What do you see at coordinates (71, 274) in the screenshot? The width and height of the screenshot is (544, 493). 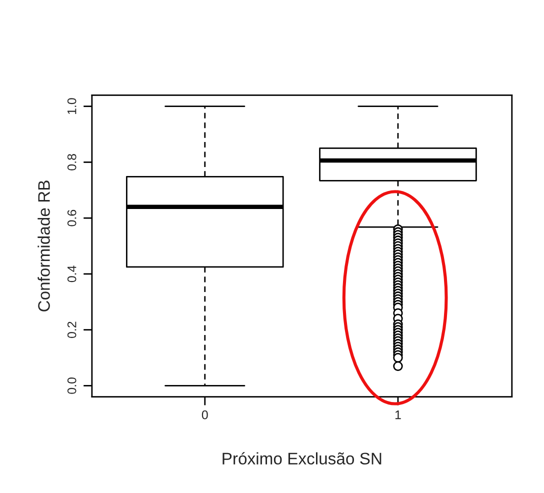 I see `y-tick-label: 0.4` at bounding box center [71, 274].